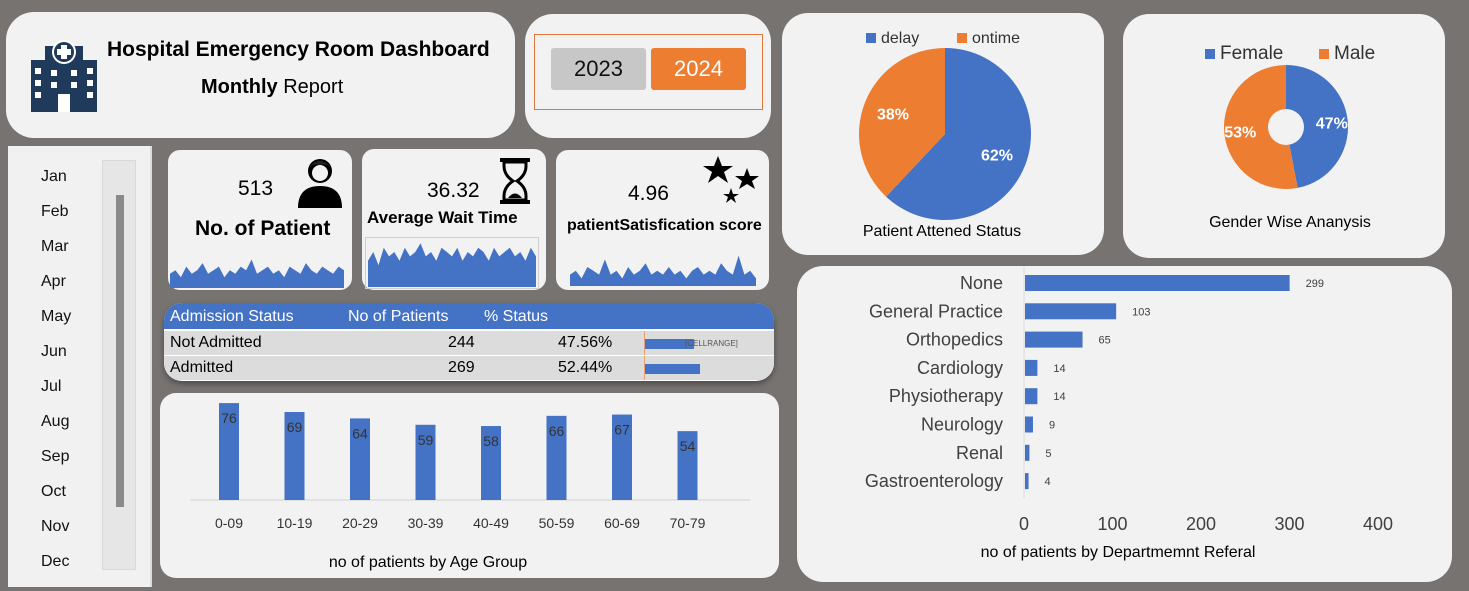 The image size is (1469, 591). I want to click on dept-category-label: Neurology, so click(962, 425).